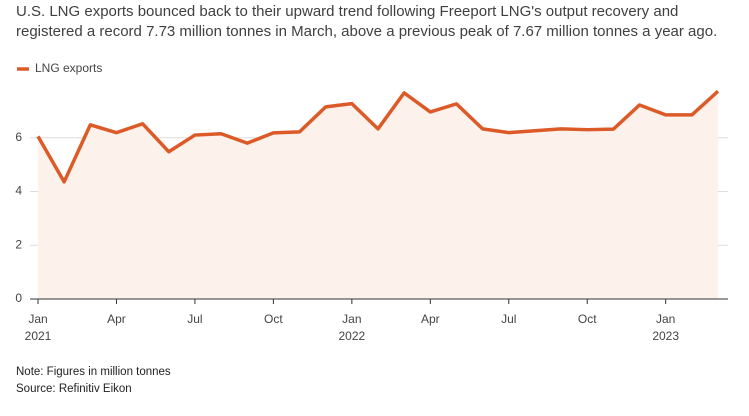 This screenshot has height=416, width=749. What do you see at coordinates (665, 336) in the screenshot?
I see `x-year-label: 2023` at bounding box center [665, 336].